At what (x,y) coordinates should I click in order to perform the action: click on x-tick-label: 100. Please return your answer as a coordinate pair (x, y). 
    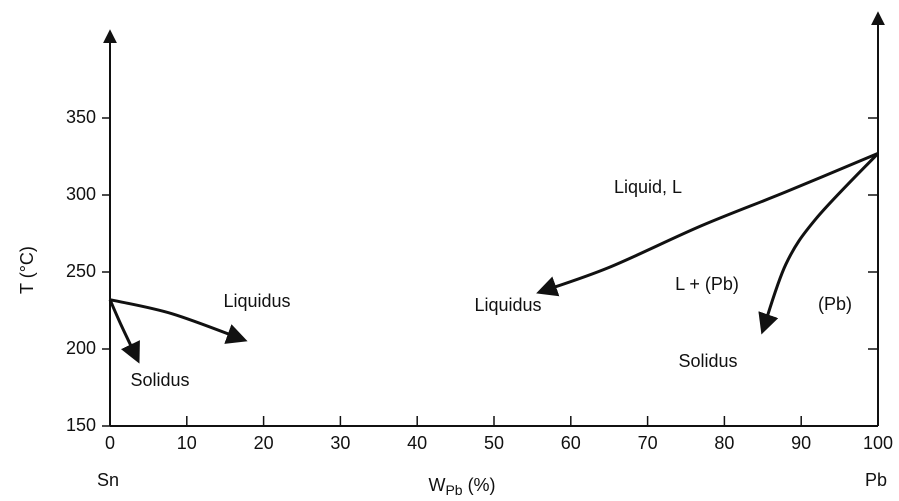
    Looking at the image, I should click on (878, 443).